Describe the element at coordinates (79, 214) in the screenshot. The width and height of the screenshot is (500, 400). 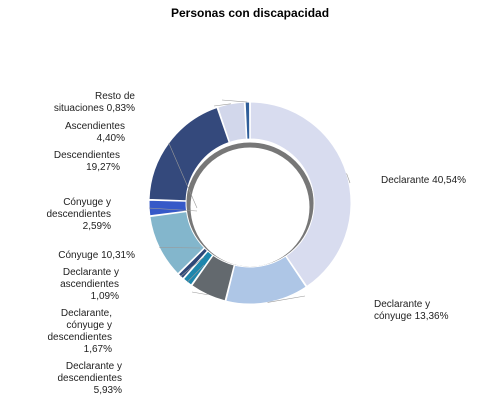
I see `slice-label-7: Cónyuge y descendientes 2,59%` at that location.